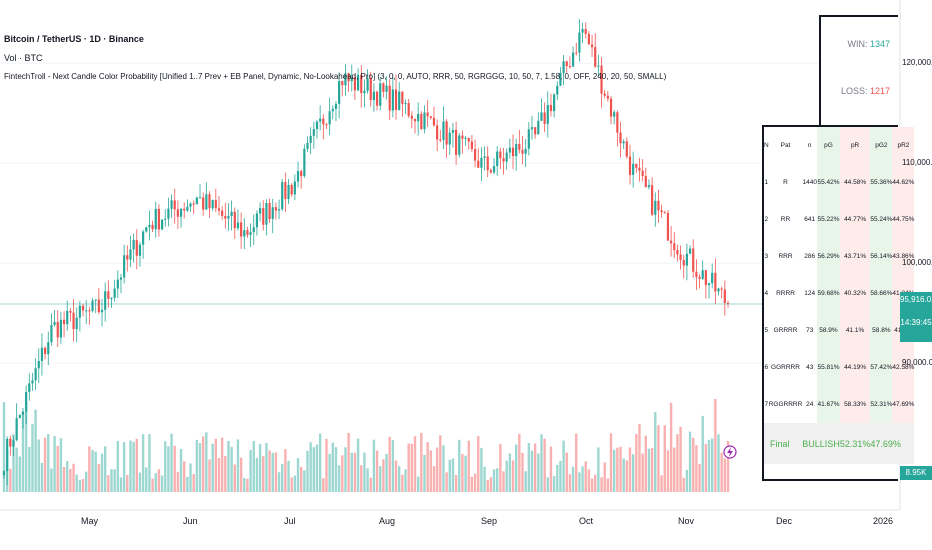 Image resolution: width=932 pixels, height=550 pixels. I want to click on win-row: WIN: 1347, so click(868, 44).